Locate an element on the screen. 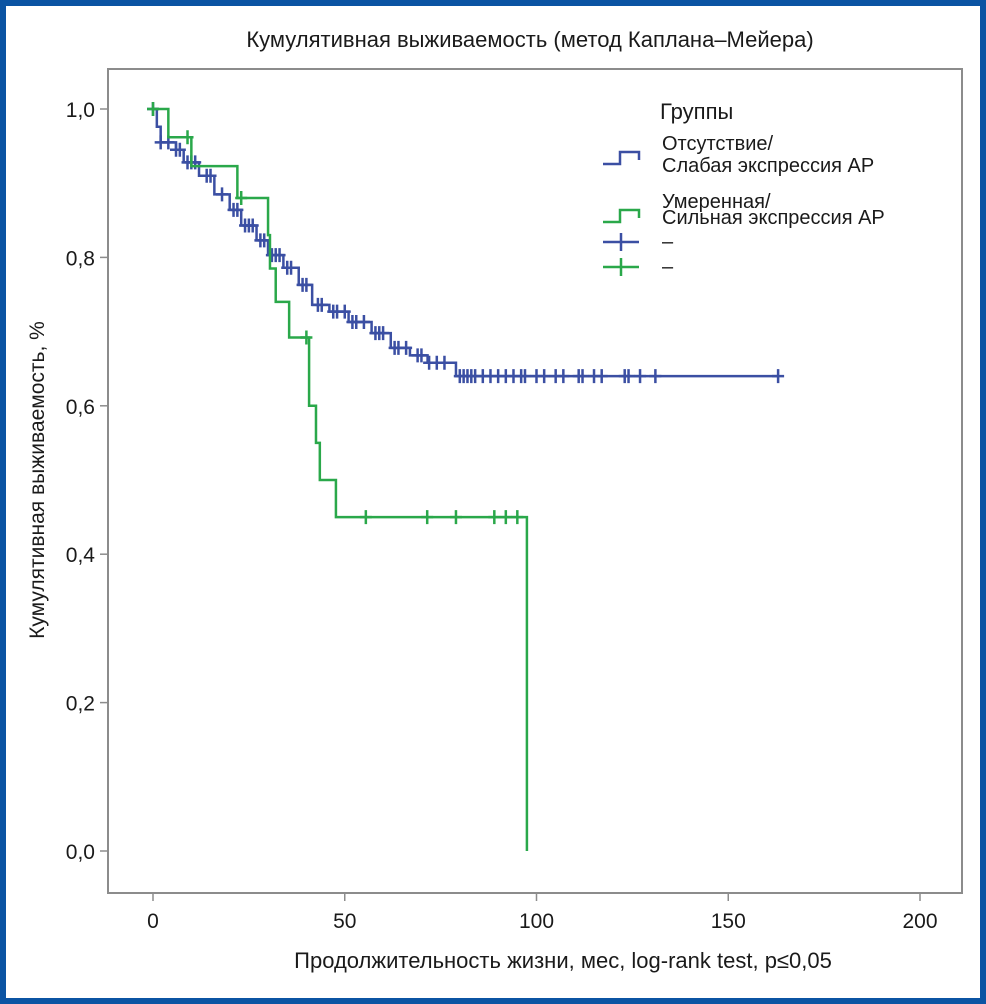 The image size is (986, 1004). y-tick-label: 1,0 is located at coordinates (80, 110).